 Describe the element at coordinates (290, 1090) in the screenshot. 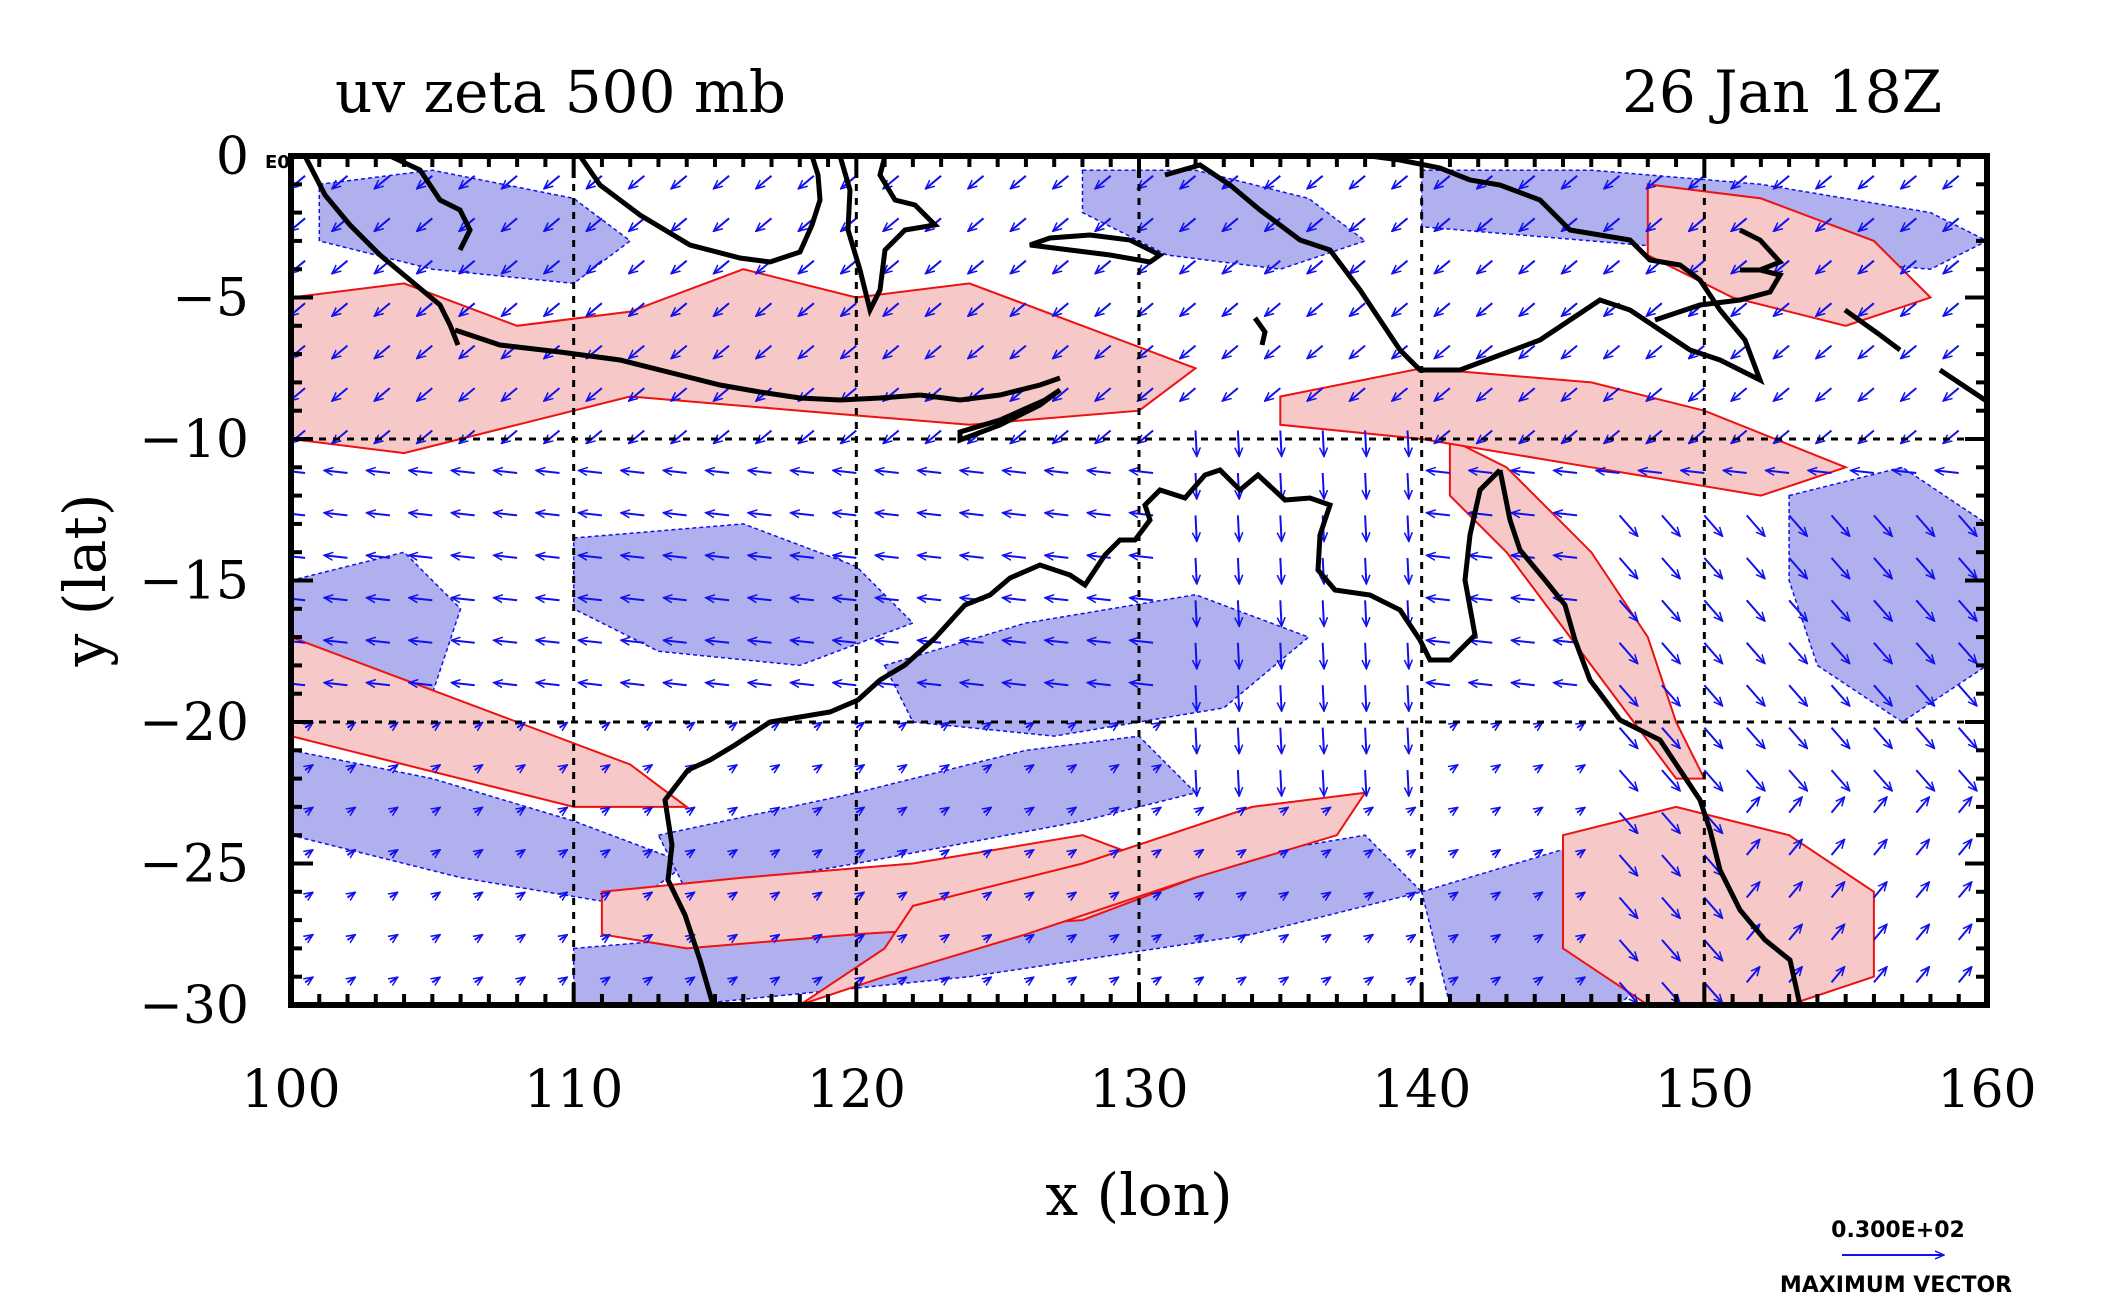

I see `x-tick-label: 100` at that location.